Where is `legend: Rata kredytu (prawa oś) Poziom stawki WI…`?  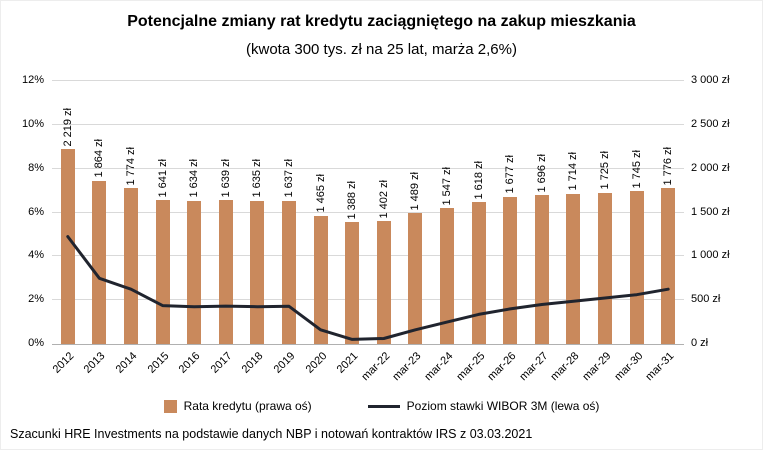 legend: Rata kredytu (prawa oś) Poziom stawki WI… is located at coordinates (381, 406).